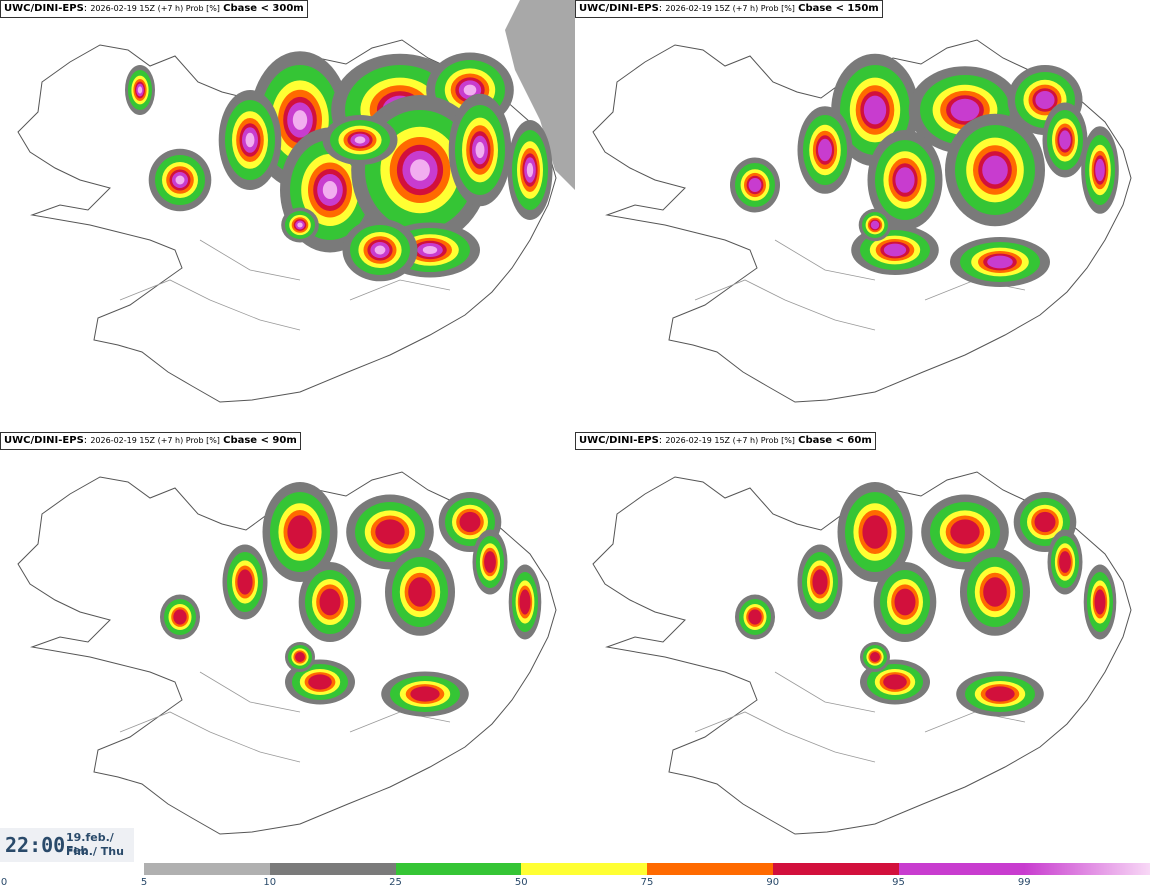 This screenshot has height=891, width=1150. Describe the element at coordinates (540, 95) in the screenshot. I see `offshore-probability-area` at that location.